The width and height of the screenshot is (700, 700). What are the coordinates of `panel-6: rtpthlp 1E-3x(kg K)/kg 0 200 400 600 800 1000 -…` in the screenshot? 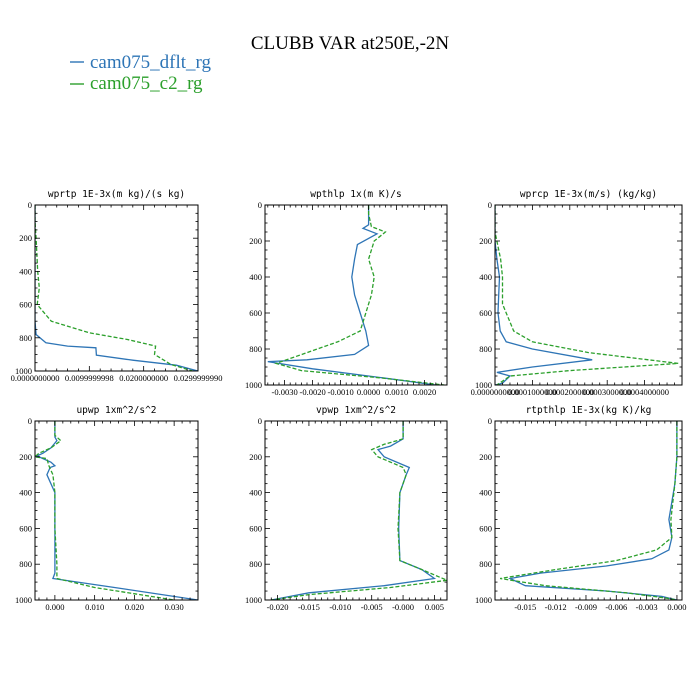 It's located at (581, 508).